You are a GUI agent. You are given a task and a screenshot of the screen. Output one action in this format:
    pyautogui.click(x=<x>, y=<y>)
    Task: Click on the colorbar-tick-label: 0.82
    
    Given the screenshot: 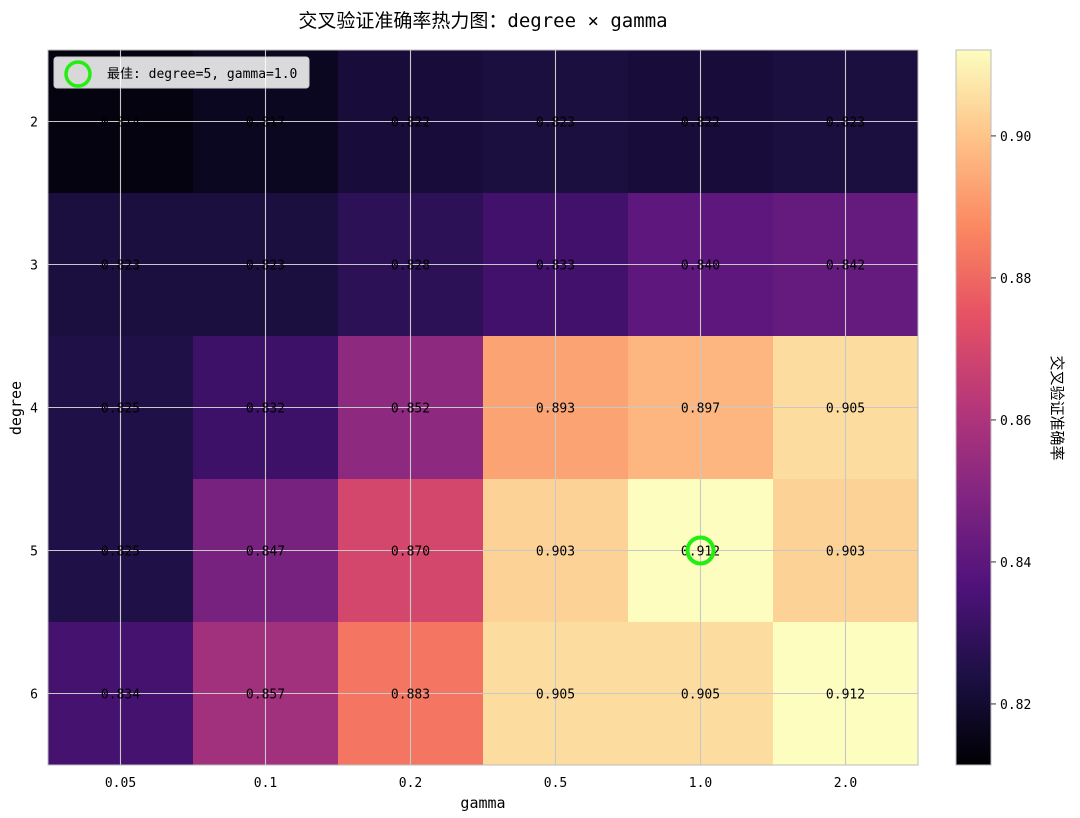 What is the action you would take?
    pyautogui.click(x=1015, y=705)
    